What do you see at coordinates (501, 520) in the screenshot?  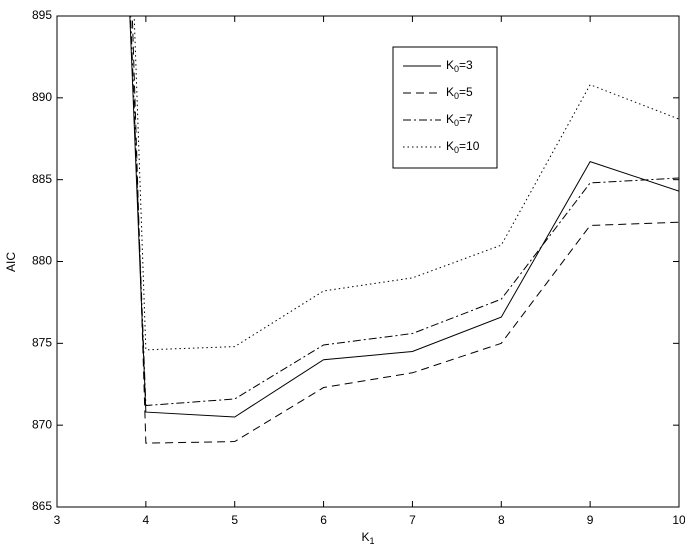 I see `x-tick-label: 8` at bounding box center [501, 520].